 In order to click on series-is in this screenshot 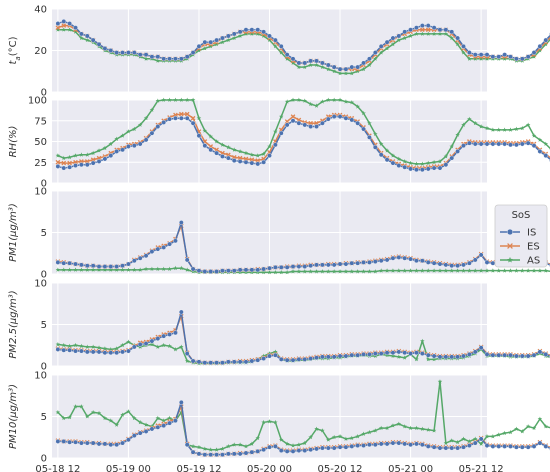, I will do `click(302, 428)`.